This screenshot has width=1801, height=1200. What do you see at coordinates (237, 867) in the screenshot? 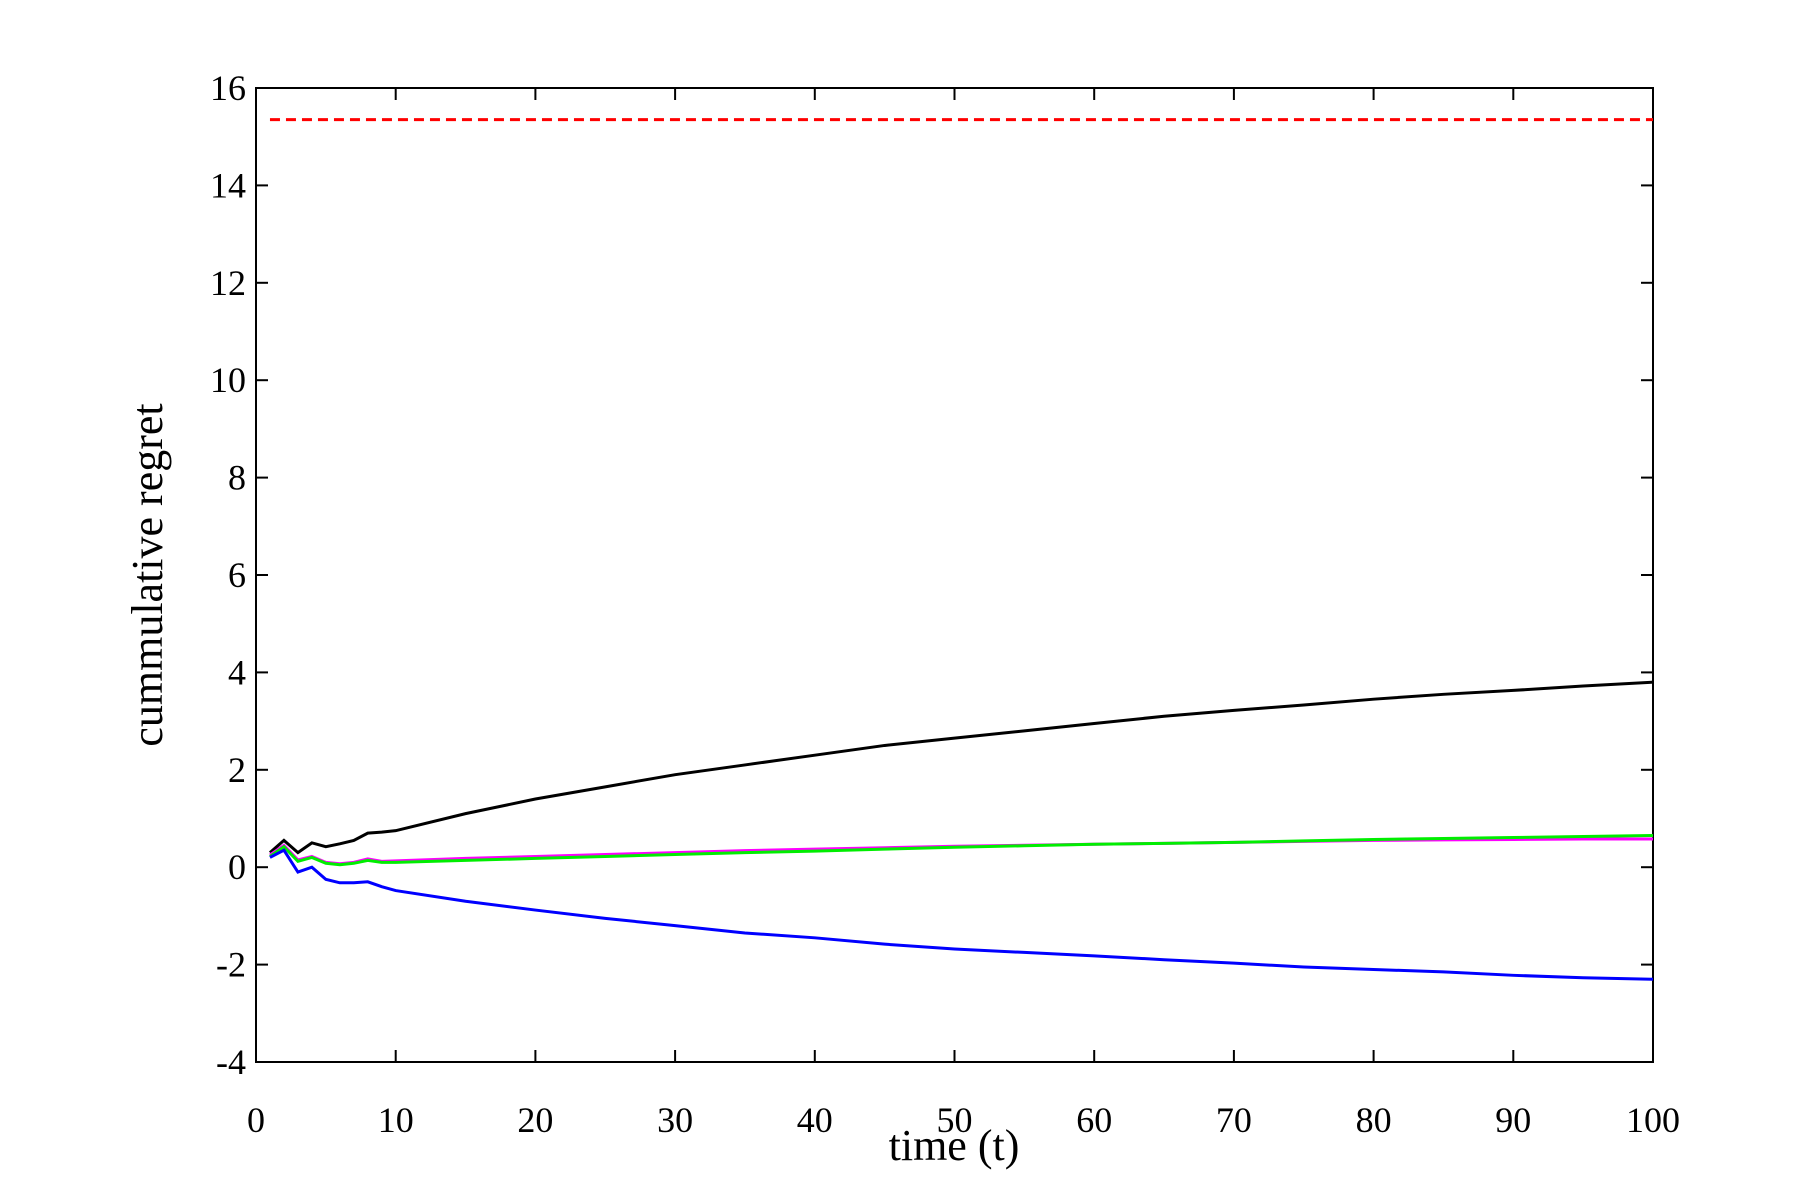
I see `y-tick-label: 0` at bounding box center [237, 867].